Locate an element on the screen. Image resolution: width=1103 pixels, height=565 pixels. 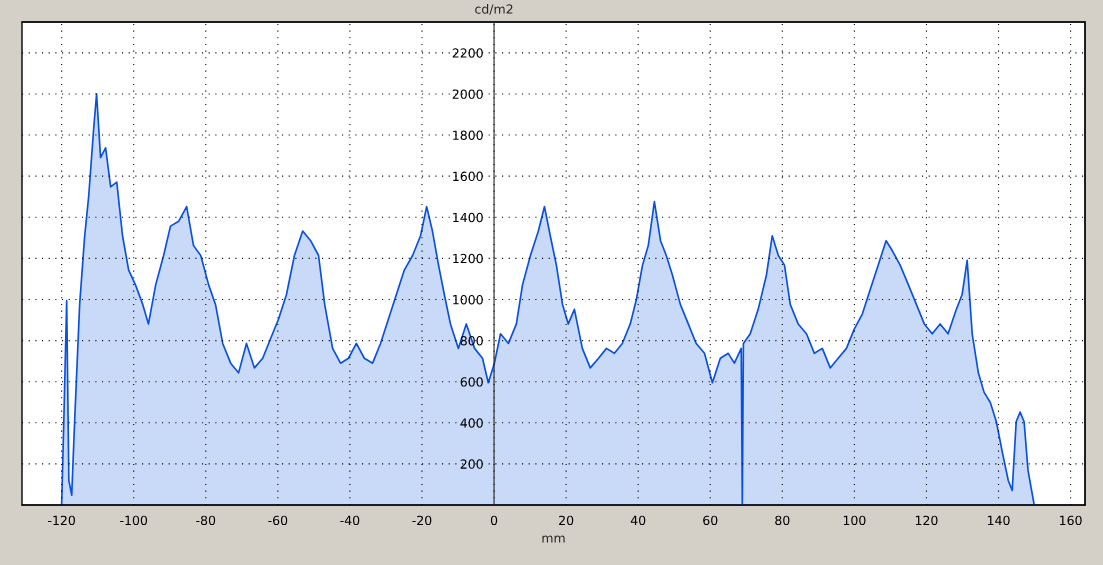
y-tick-label: 2000 is located at coordinates (467, 94).